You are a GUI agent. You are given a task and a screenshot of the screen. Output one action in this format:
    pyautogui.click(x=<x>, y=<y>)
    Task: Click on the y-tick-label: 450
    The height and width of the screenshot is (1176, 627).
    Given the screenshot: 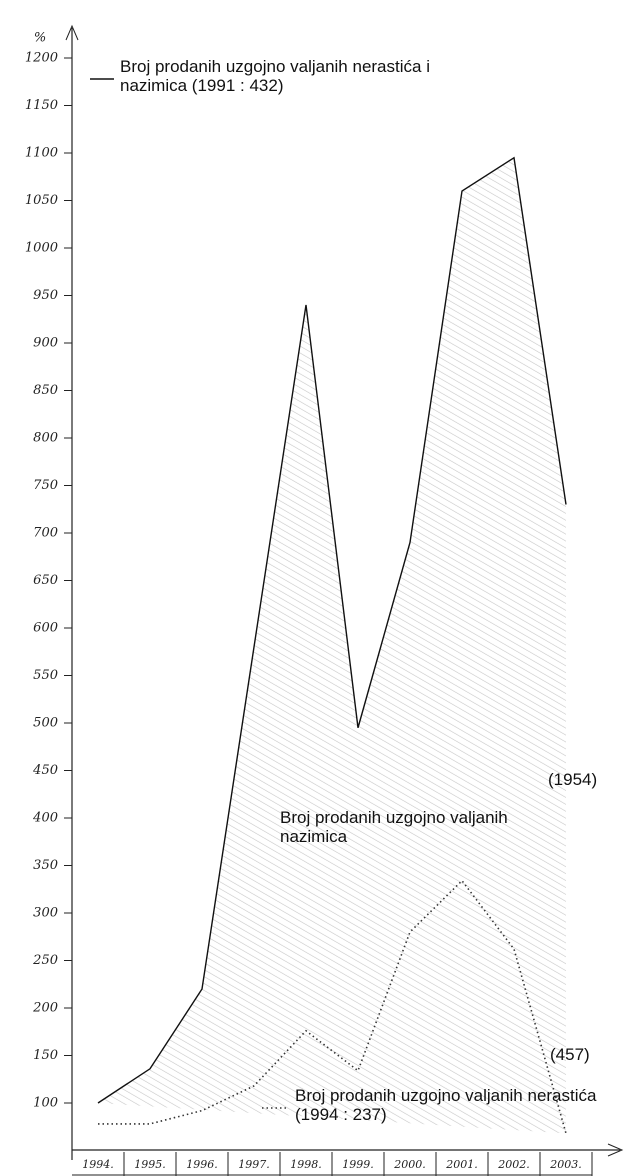 What is the action you would take?
    pyautogui.click(x=45, y=770)
    